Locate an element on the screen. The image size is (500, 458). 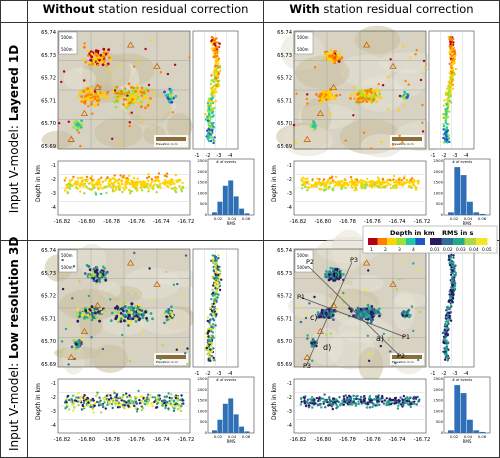
histogram-y-tick: 1500 is located at coordinates (438, 182).